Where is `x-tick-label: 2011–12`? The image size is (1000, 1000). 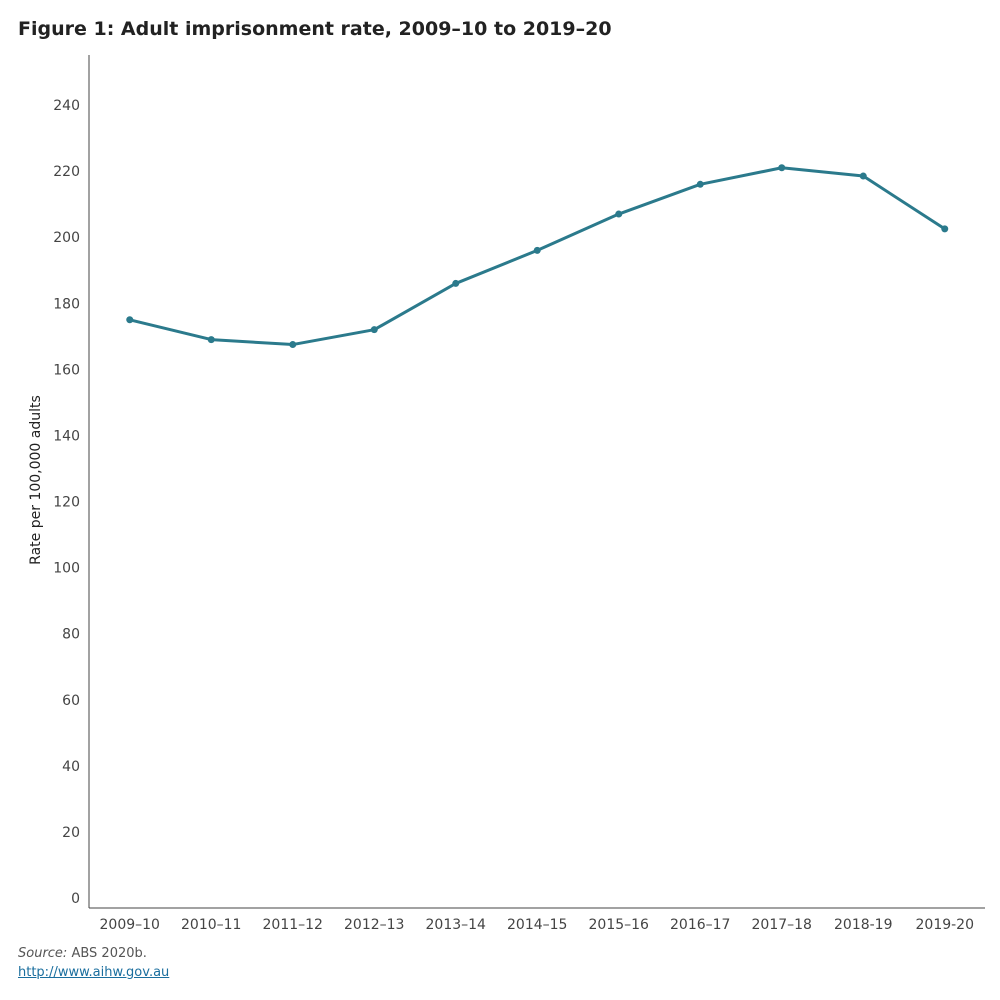 x-tick-label: 2011–12 is located at coordinates (293, 925).